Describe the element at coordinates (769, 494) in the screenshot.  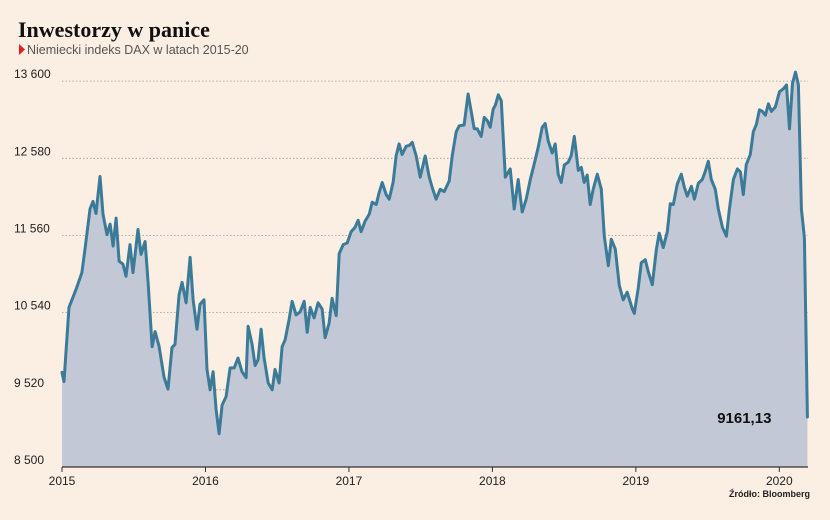
I see `source: Źródło: Bloomberg` at that location.